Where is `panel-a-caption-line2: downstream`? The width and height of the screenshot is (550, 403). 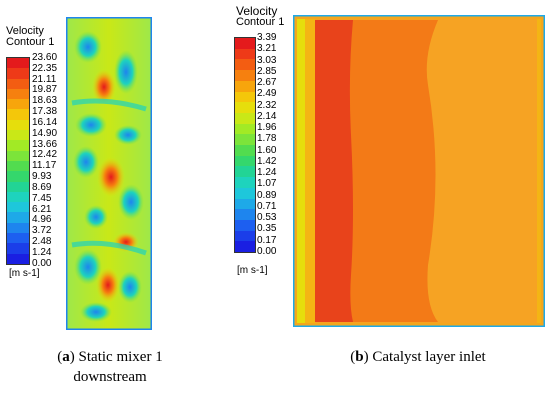
panel-a-caption-line2: downstream is located at coordinates (110, 377).